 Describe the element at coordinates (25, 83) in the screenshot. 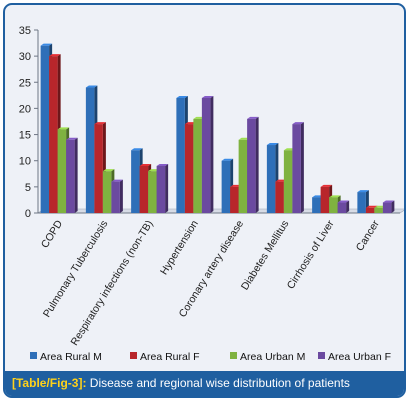

I see `y-tick-label: 25` at that location.